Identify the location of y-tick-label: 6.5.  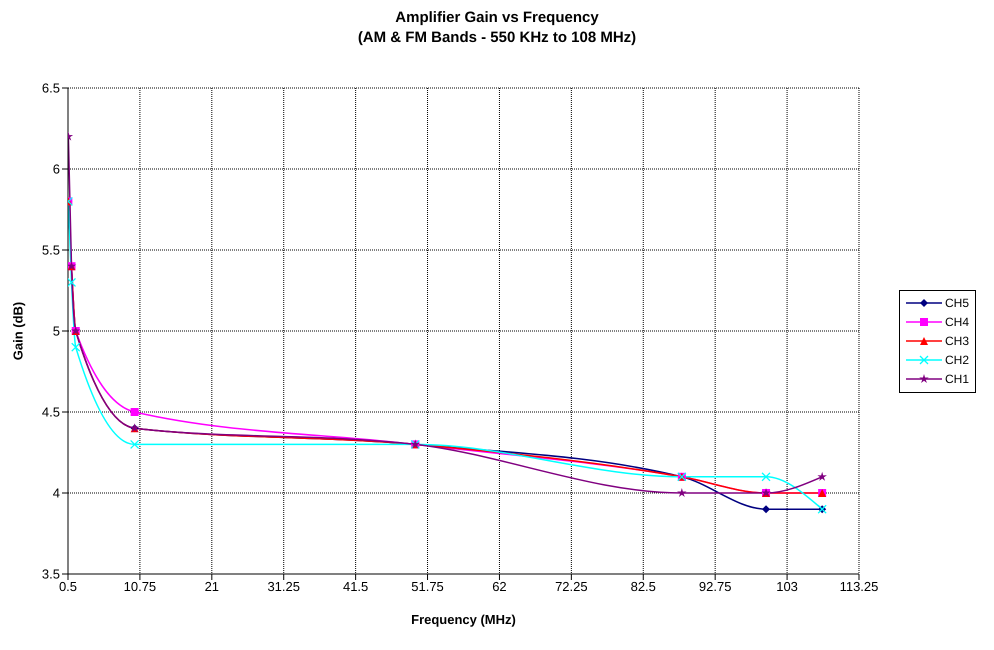
(51, 88).